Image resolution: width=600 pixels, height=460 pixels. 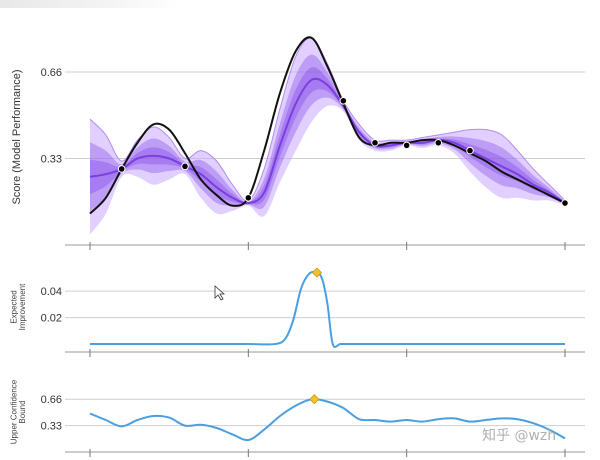 I want to click on top-window-strip, so click(x=90, y=4).